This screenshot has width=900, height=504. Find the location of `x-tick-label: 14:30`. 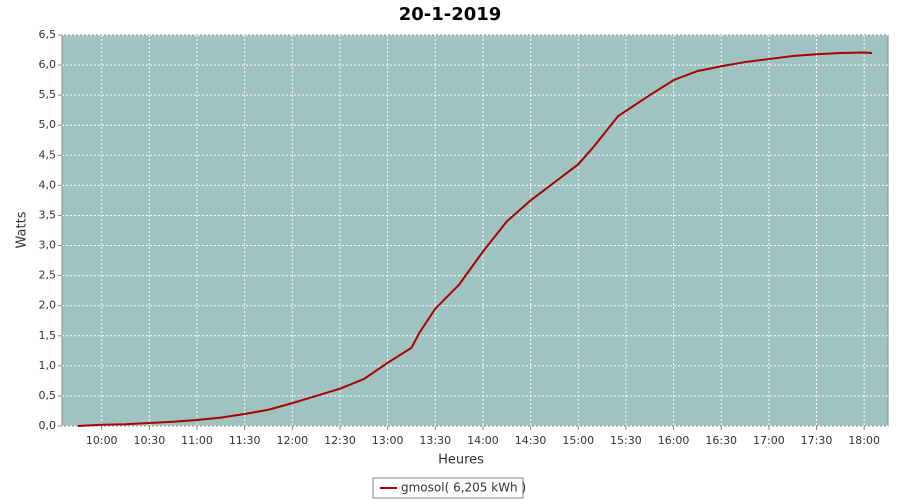

x-tick-label: 14:30 is located at coordinates (531, 440).